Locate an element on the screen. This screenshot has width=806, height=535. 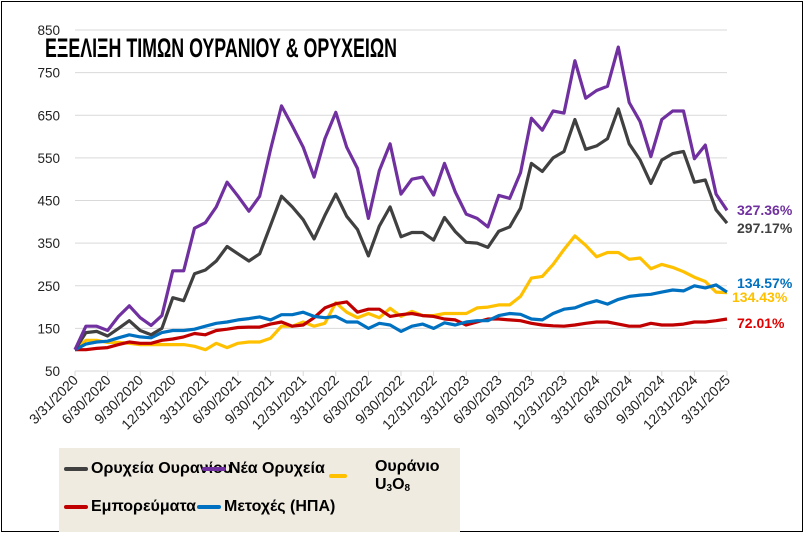
legend-item-commodities: Εμπορεύματα is located at coordinates (130, 507).